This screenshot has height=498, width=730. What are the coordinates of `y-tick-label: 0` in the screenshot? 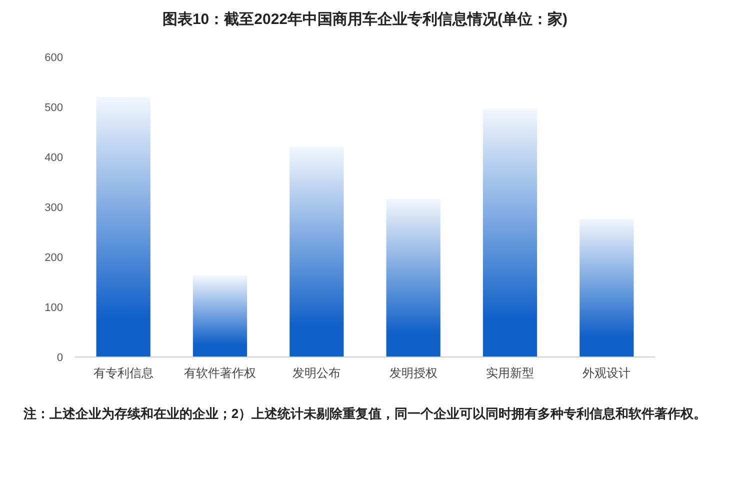 It's located at (59, 358).